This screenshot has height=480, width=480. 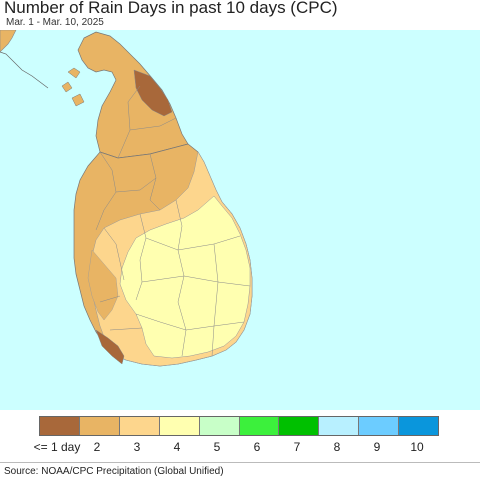 I want to click on rain-zone-2-southwest, so click(x=103, y=285).